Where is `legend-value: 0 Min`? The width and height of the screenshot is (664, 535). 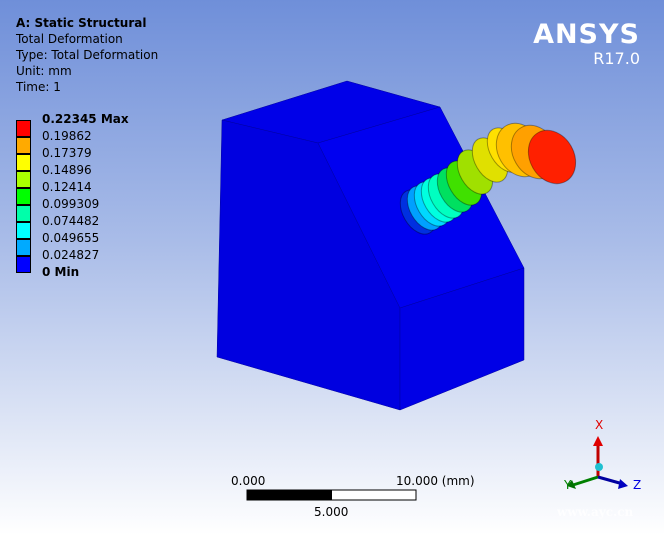 legend-value: 0 Min is located at coordinates (61, 272).